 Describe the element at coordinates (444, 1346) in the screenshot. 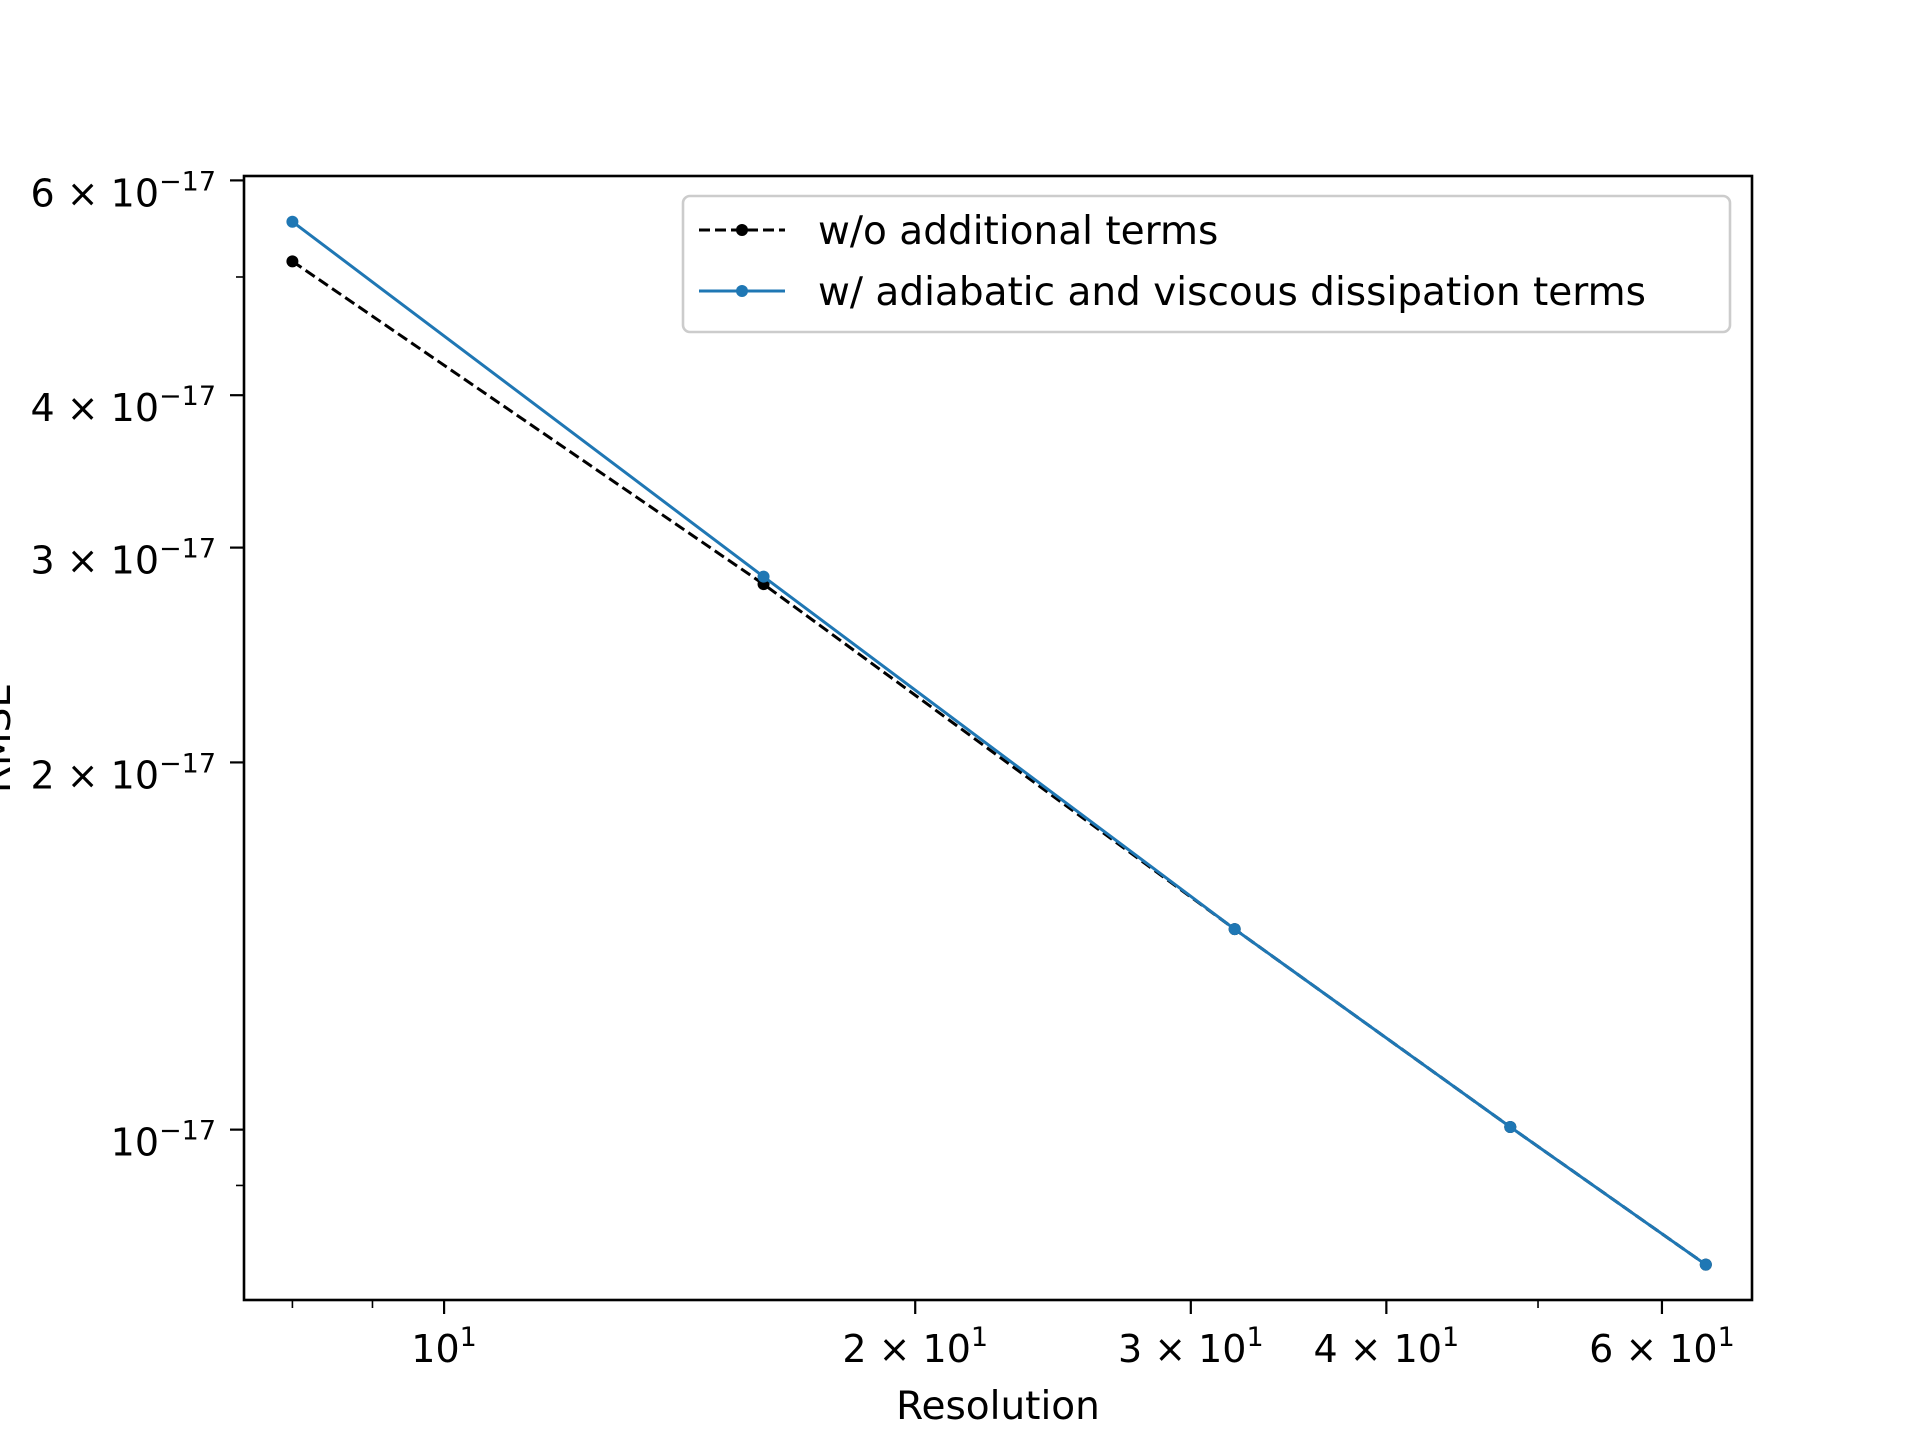

I see `x-tick-label-1: 101` at that location.